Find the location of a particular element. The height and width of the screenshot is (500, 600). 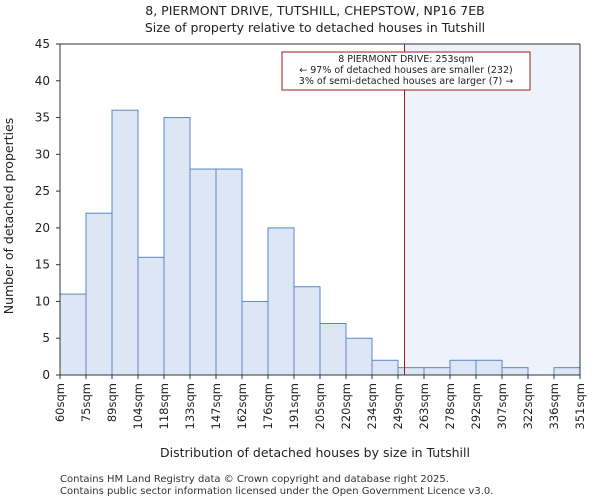

bar-263sqm is located at coordinates (437, 371).